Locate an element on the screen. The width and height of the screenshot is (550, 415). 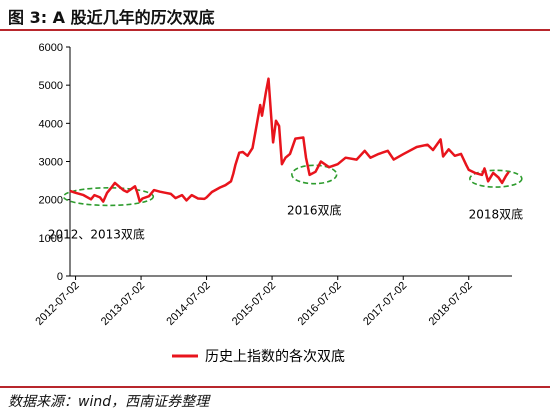
y-tick-label: 5000 is located at coordinates (51, 86).